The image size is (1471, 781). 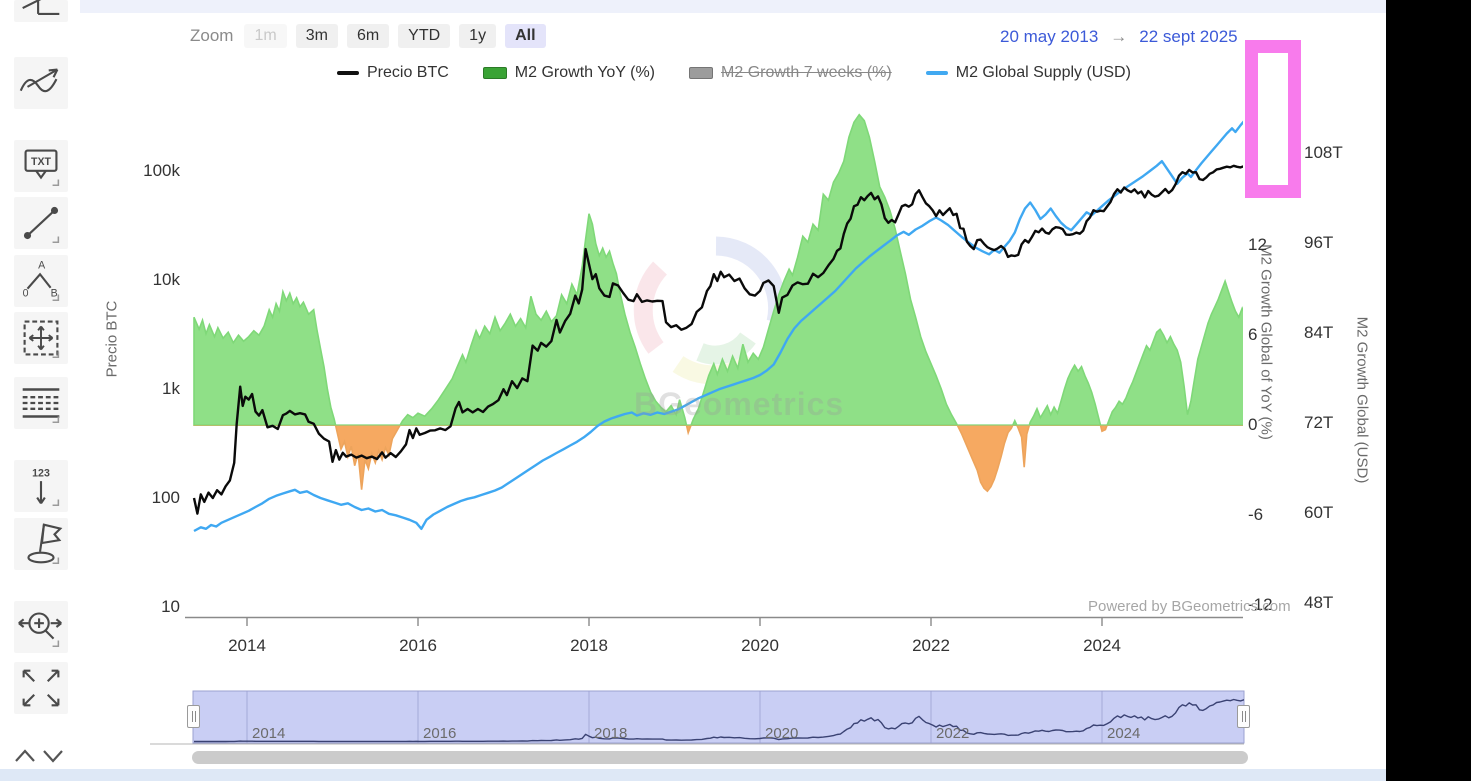 What do you see at coordinates (41, 406) in the screenshot?
I see `table-rows-tool-icon` at bounding box center [41, 406].